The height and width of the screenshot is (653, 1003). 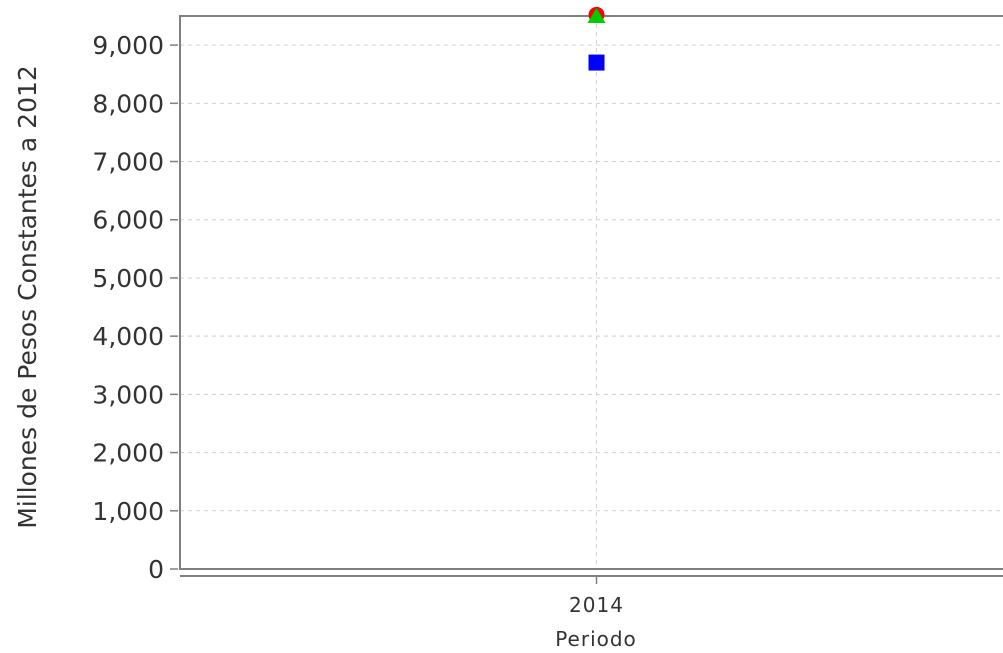 What do you see at coordinates (128, 336) in the screenshot?
I see `y-tick-label: 4,000` at bounding box center [128, 336].